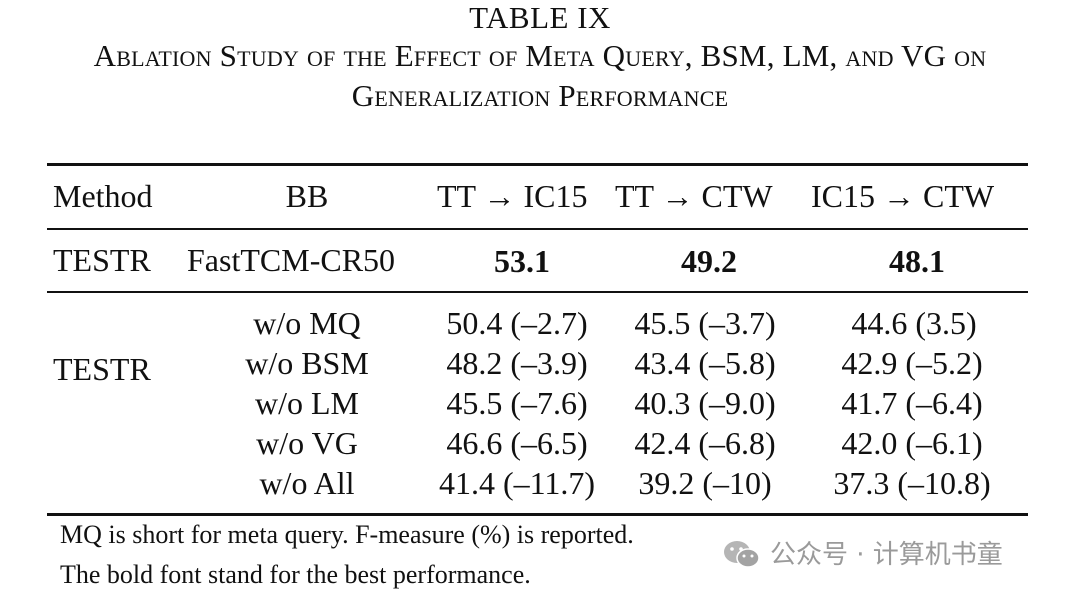 This screenshot has width=1080, height=599. Describe the element at coordinates (517, 443) in the screenshot. I see `ablation-value: 46.6 (–6.5)` at that location.